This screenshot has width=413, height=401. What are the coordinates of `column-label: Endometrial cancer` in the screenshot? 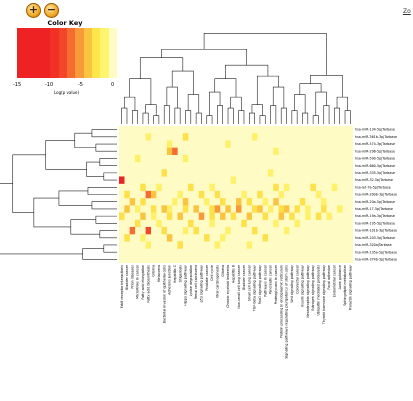 It's located at (334, 280).